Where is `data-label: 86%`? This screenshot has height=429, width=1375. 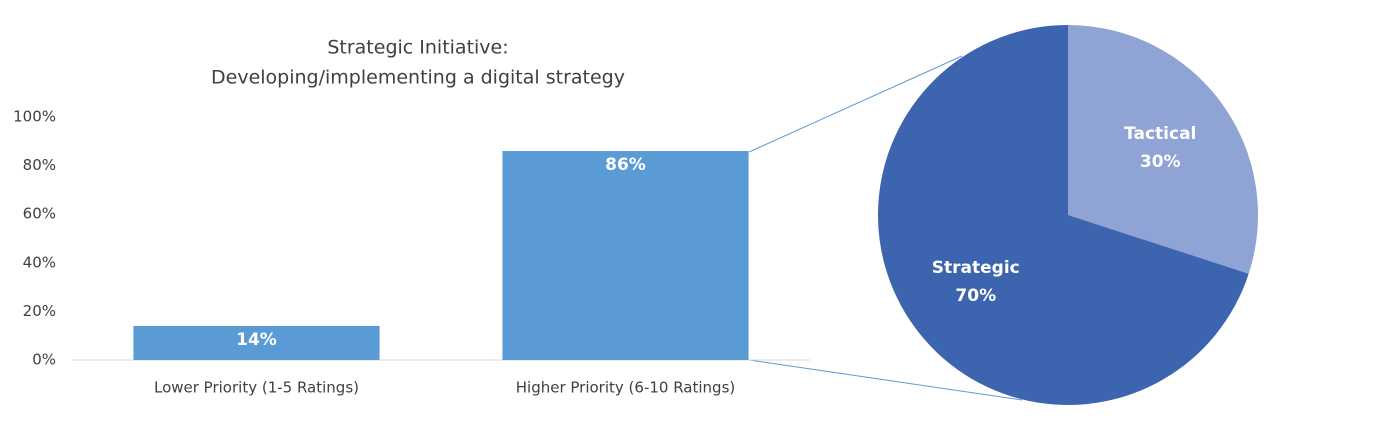 data-label: 86% is located at coordinates (625, 165).